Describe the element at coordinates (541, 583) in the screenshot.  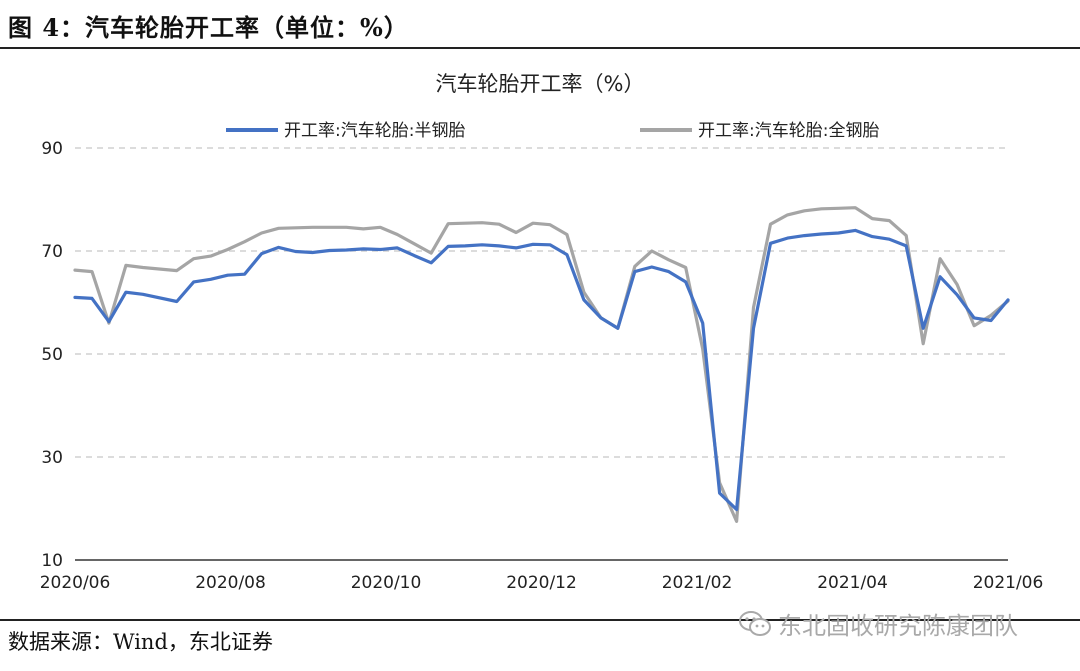
I see `x-tick-label: 2020/12` at that location.